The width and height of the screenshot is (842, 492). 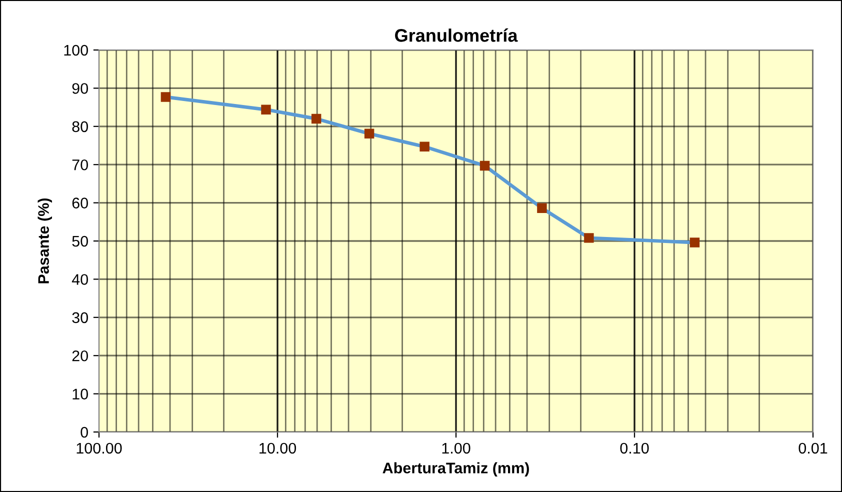 I want to click on y-tick-label: 70, so click(x=80, y=164).